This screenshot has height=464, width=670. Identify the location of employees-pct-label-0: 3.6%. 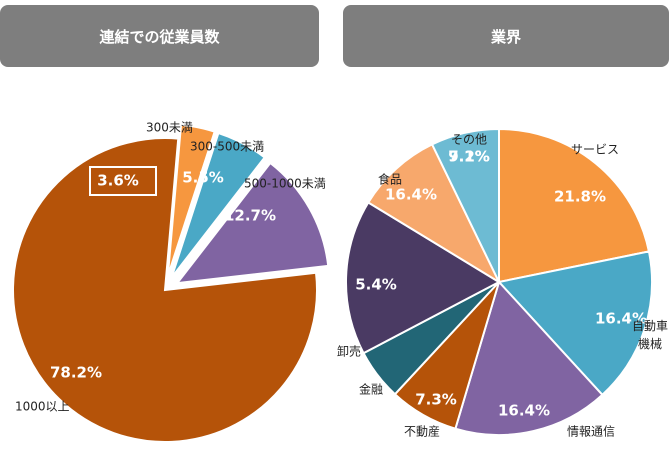
(118, 181).